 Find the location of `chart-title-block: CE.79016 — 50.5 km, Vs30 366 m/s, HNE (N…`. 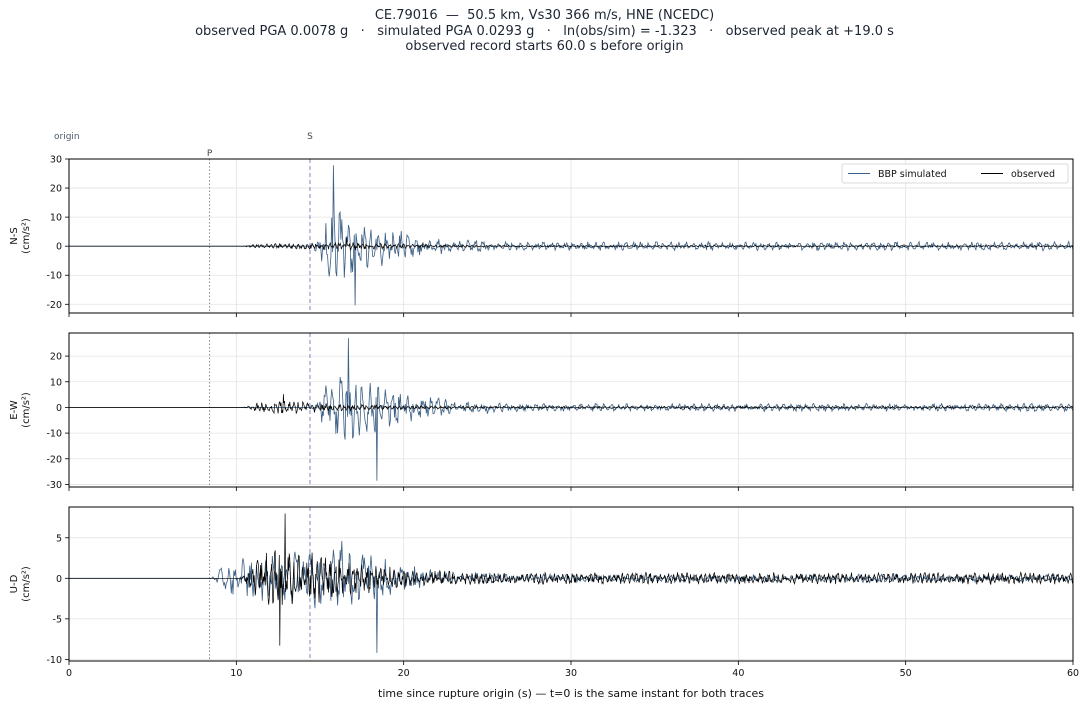

chart-title-block: CE.79016 — 50.5 km, Vs30 366 m/s, HNE (N… is located at coordinates (544, 31).